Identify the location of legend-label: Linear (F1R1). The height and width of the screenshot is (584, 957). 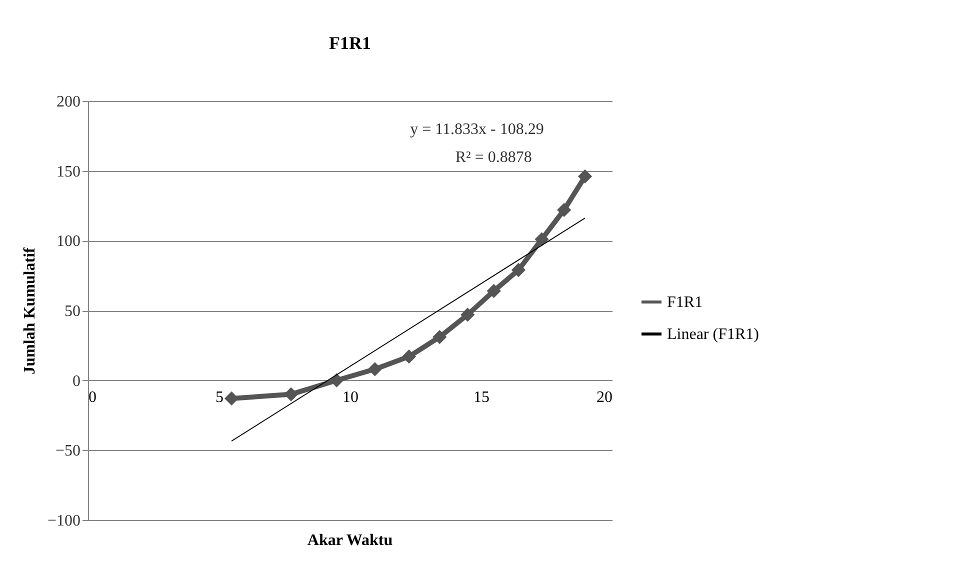
(713, 334).